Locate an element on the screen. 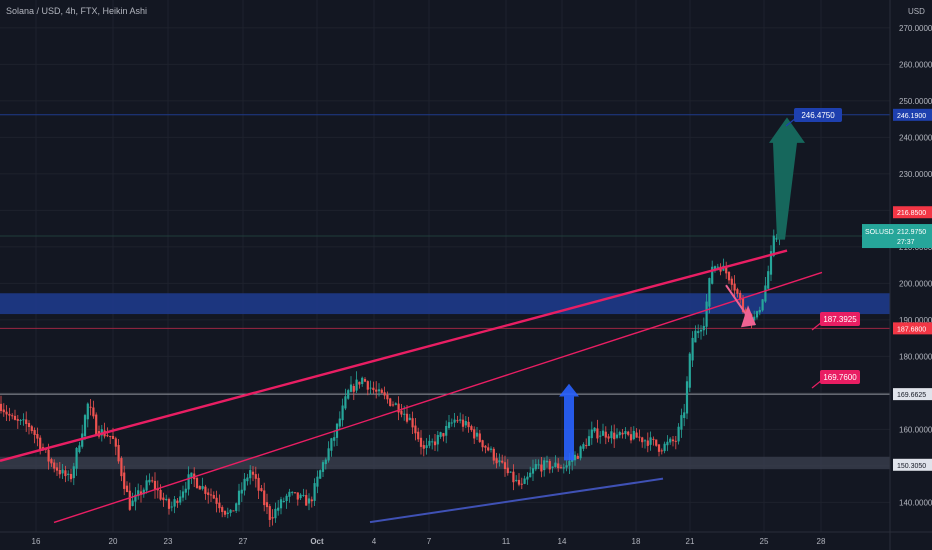 The width and height of the screenshot is (932, 550). price-label-last: SOLUSD 212.9750 27:37 is located at coordinates (897, 236).